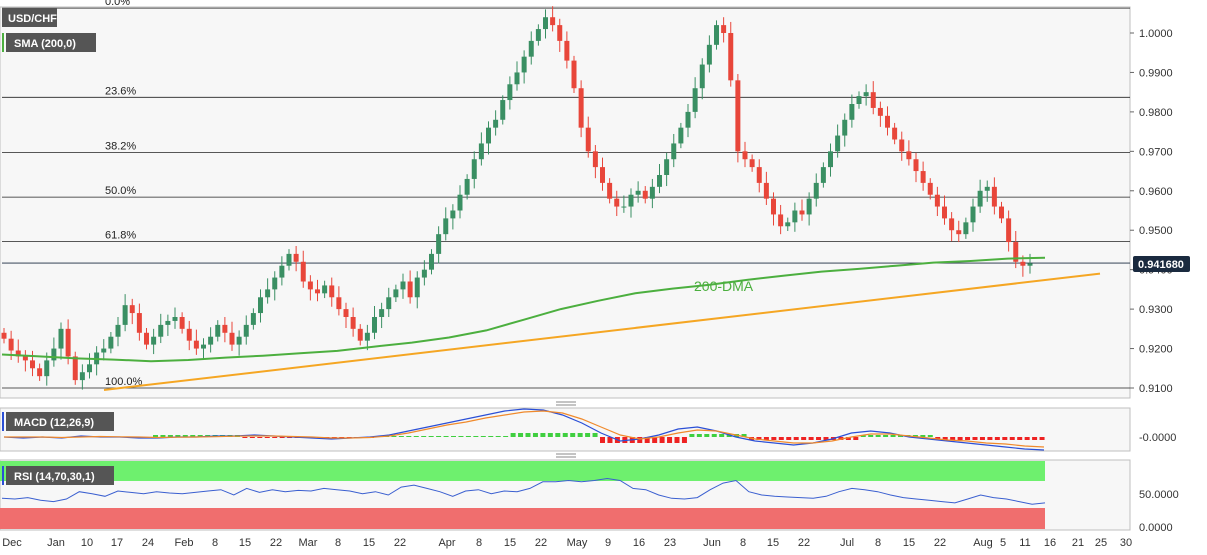 The width and height of the screenshot is (1207, 555). I want to click on pair-label-text: USD/CHF, so click(32, 19).